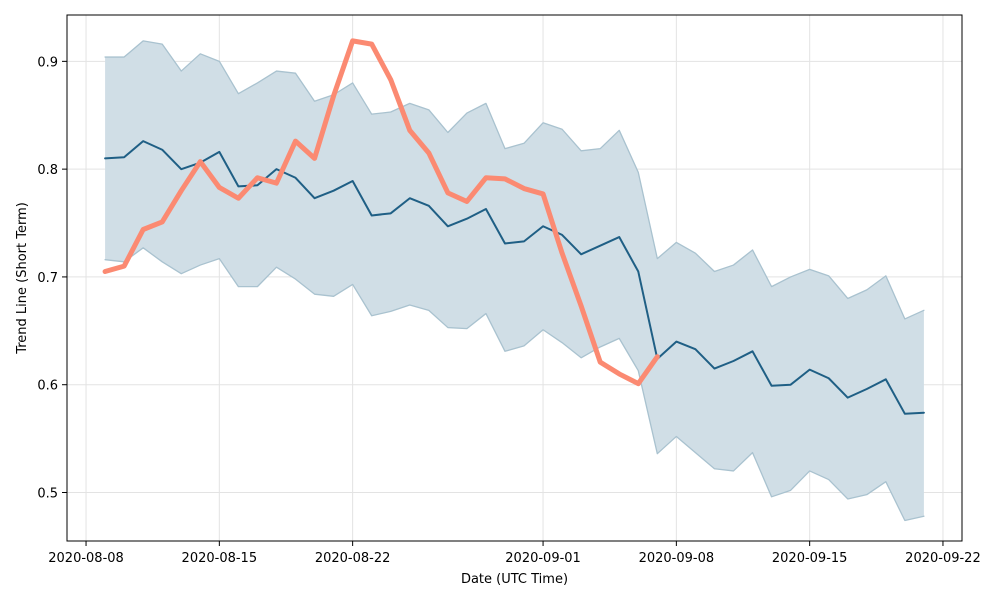 Image resolution: width=1000 pixels, height=604 pixels. I want to click on y-tick-label: 0.5, so click(47, 493).